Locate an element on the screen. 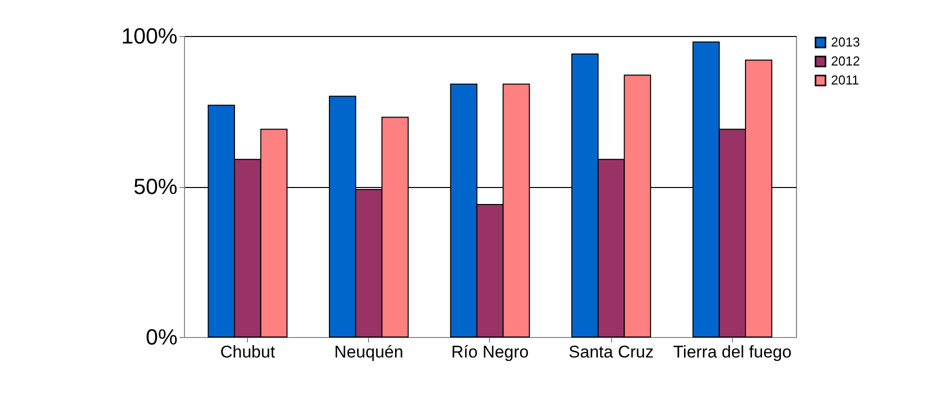 The height and width of the screenshot is (418, 926). y-tick-label: 50% is located at coordinates (155, 186).